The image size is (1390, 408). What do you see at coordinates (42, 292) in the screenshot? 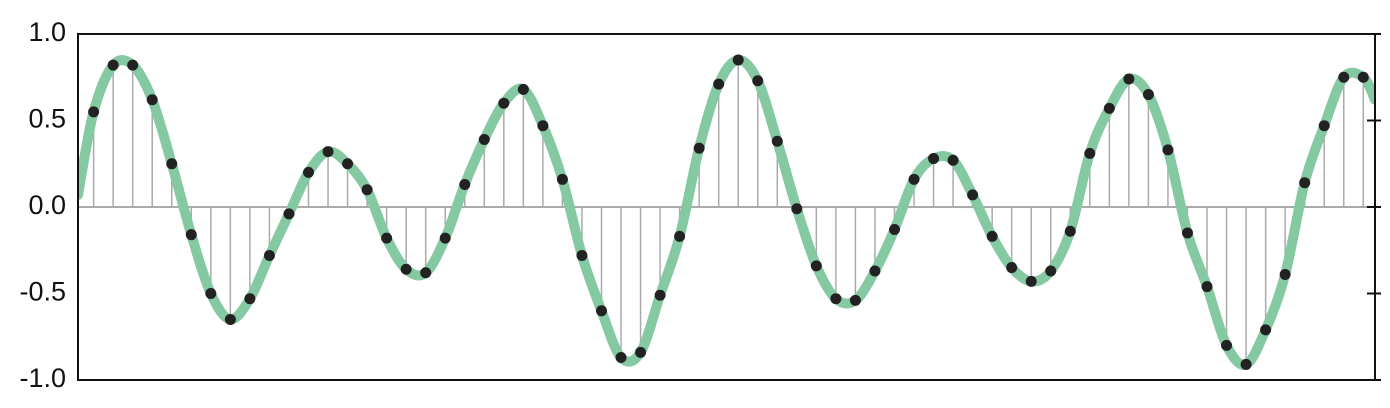
I see `y-tick-label: -0.5` at bounding box center [42, 292].